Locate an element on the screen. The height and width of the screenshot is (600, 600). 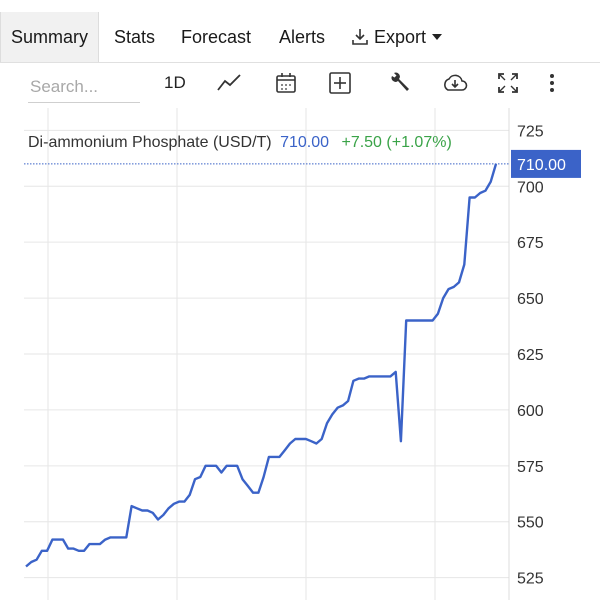
chart-type-button is located at coordinates (229, 83).